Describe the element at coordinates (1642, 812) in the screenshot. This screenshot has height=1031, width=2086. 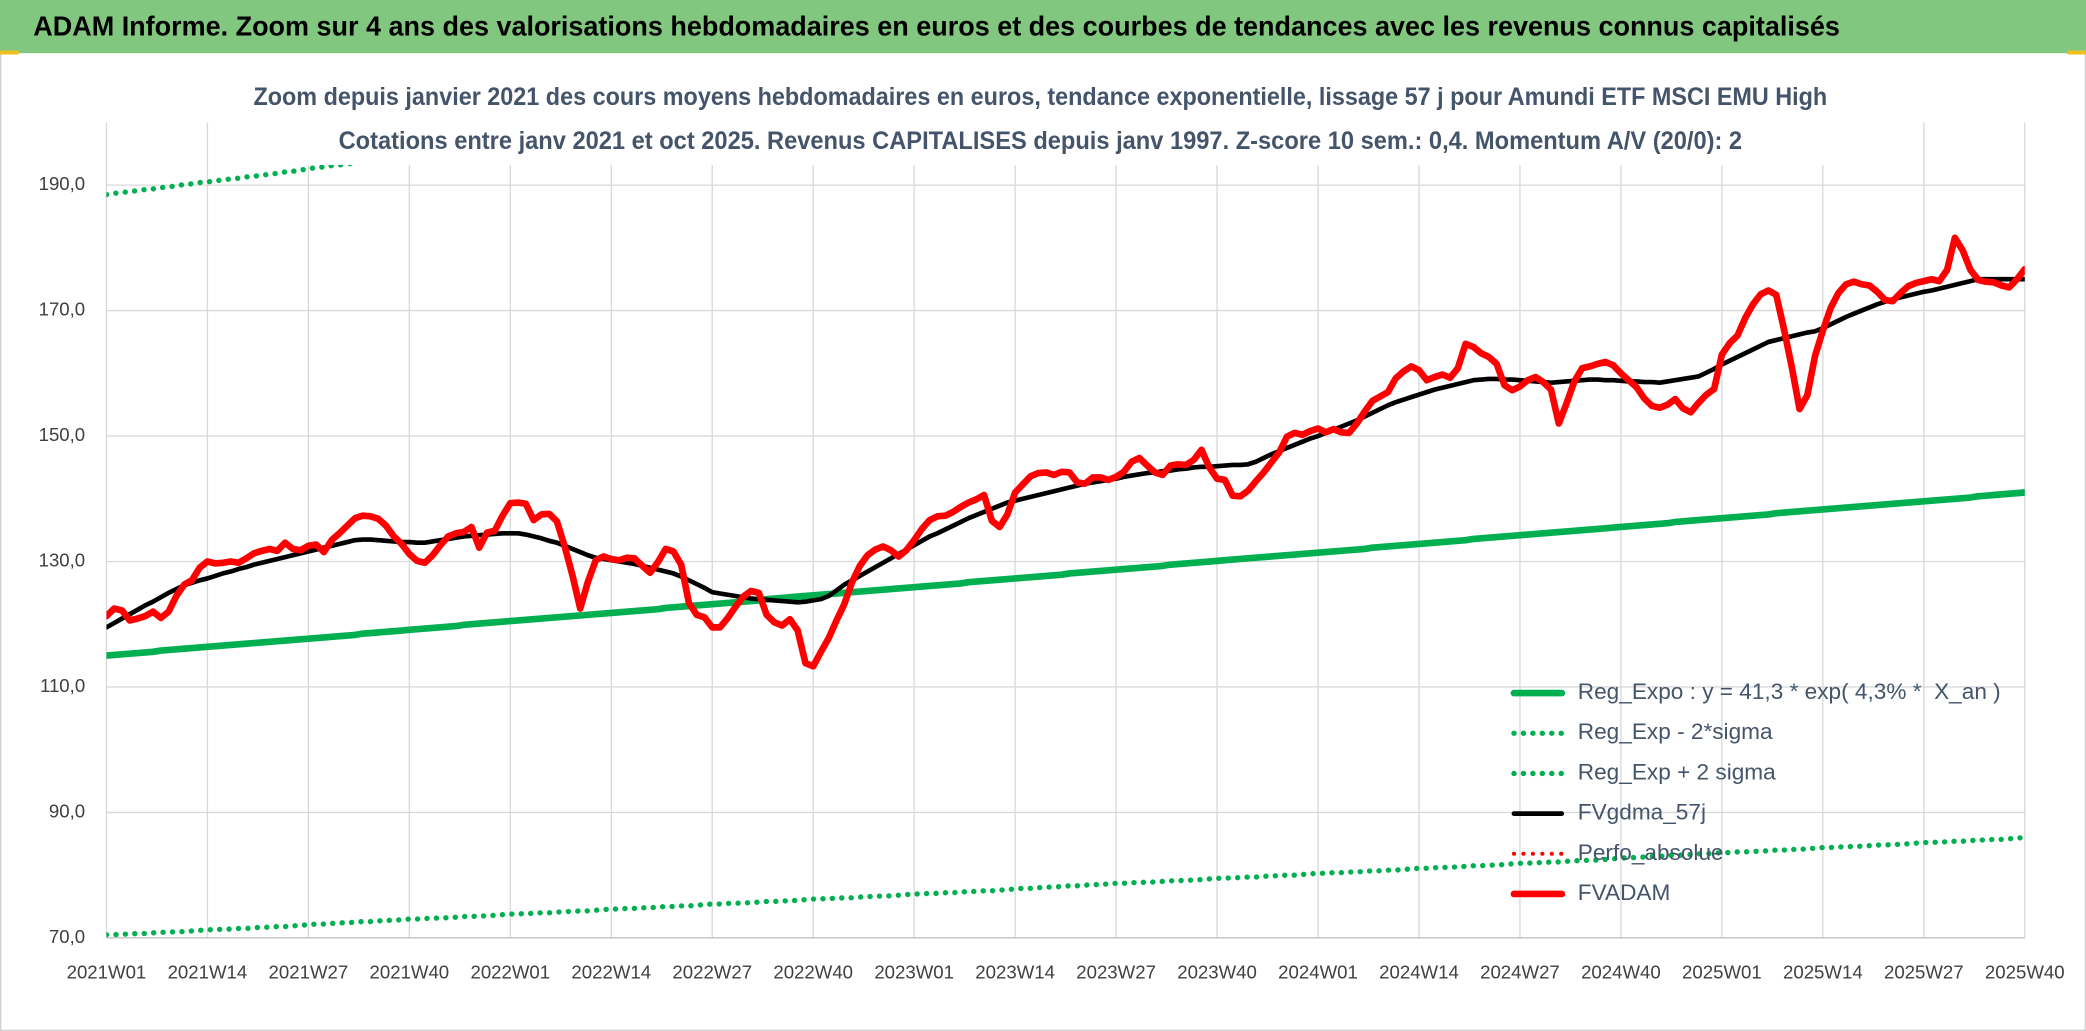
I see `legend-label: FVgdma_57j` at that location.